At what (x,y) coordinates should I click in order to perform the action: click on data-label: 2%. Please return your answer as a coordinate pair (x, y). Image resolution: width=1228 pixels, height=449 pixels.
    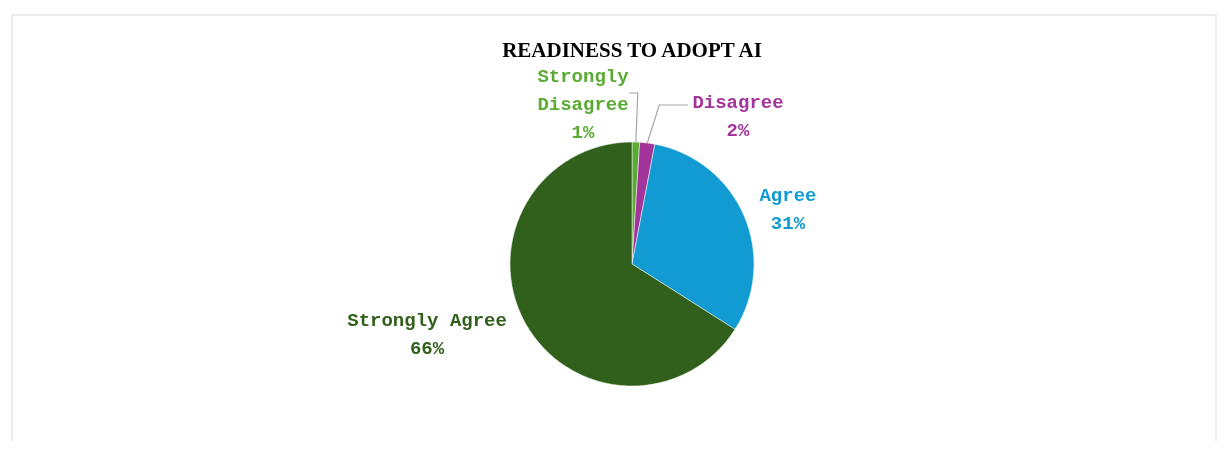
    Looking at the image, I should click on (738, 131).